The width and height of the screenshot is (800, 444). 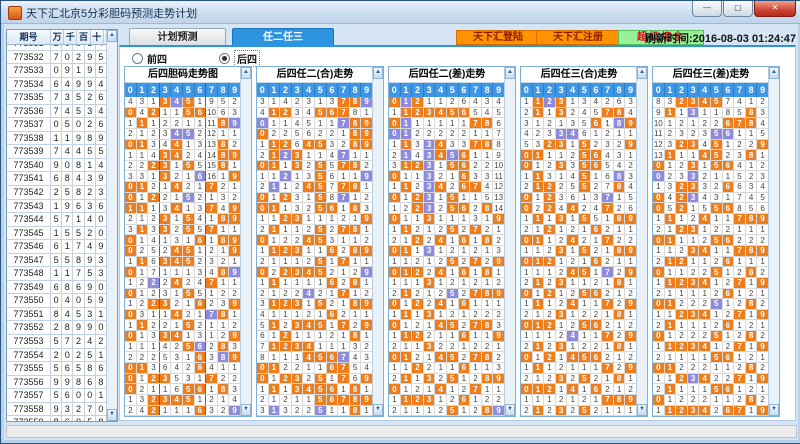 I want to click on panel-column-header: 1, so click(x=671, y=90).